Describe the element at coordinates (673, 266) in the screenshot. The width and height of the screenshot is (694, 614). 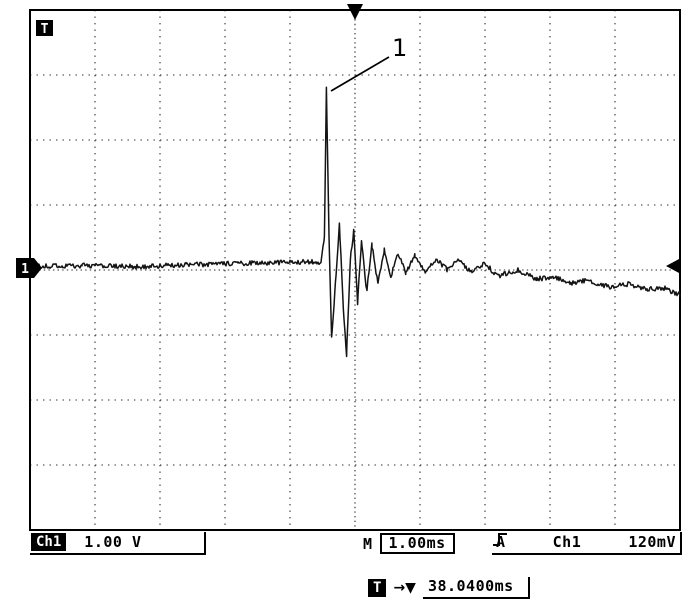
I see `trigger-level-arrow-icon` at that location.